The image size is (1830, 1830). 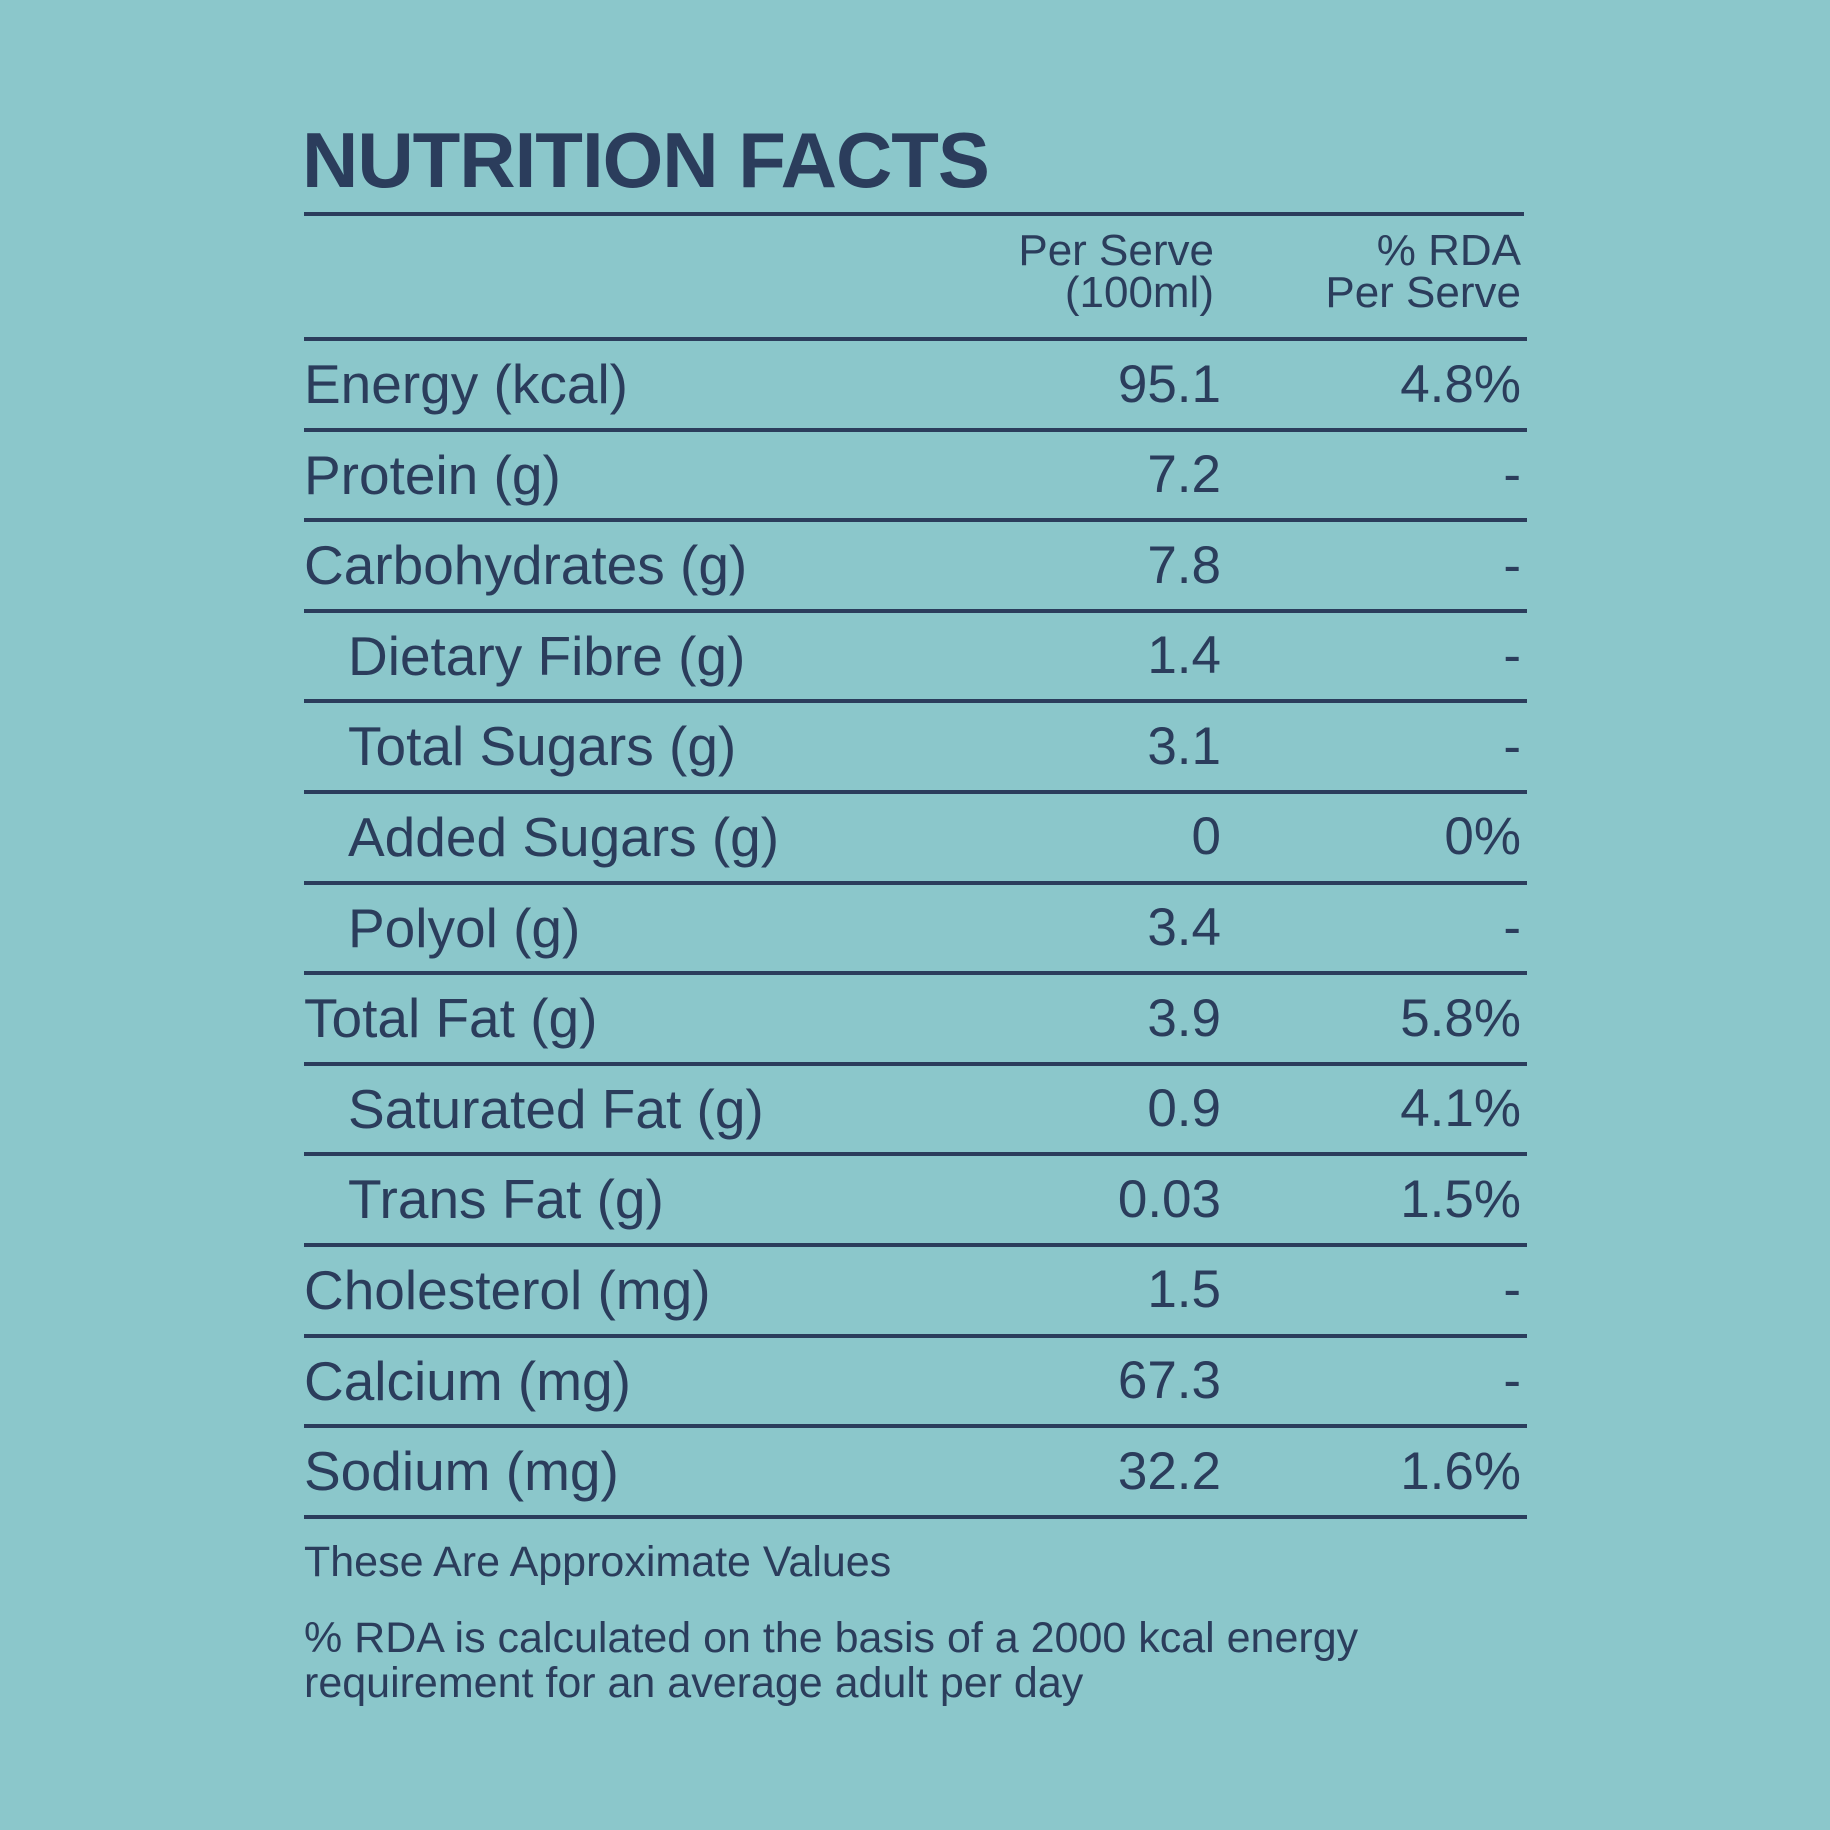 I want to click on table-row: Carbohydrates (g) 7.8 -, so click(x=915, y=567).